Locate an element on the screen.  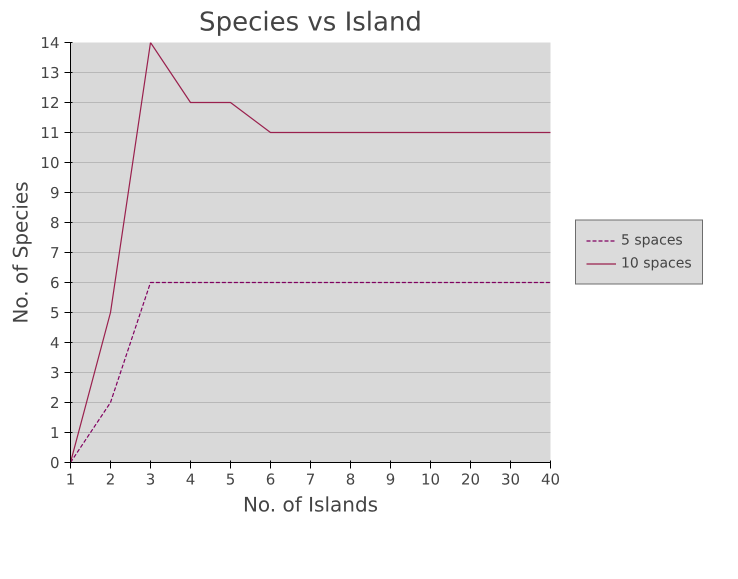
x-tick-label: 5 is located at coordinates (231, 479).